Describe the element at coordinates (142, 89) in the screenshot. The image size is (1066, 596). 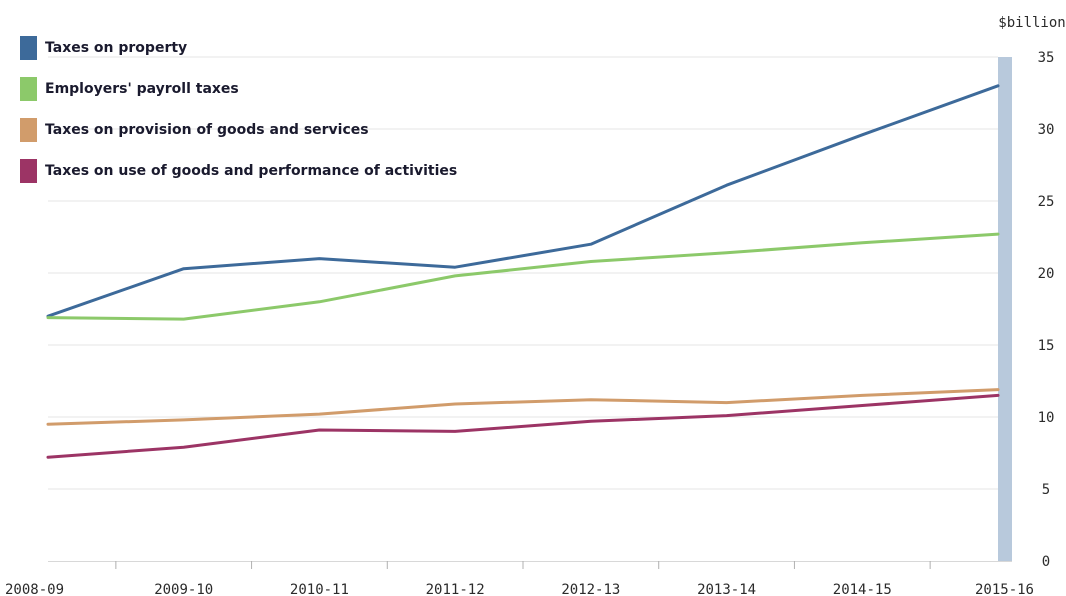
I see `legend-label: Employers' payroll taxes` at that location.